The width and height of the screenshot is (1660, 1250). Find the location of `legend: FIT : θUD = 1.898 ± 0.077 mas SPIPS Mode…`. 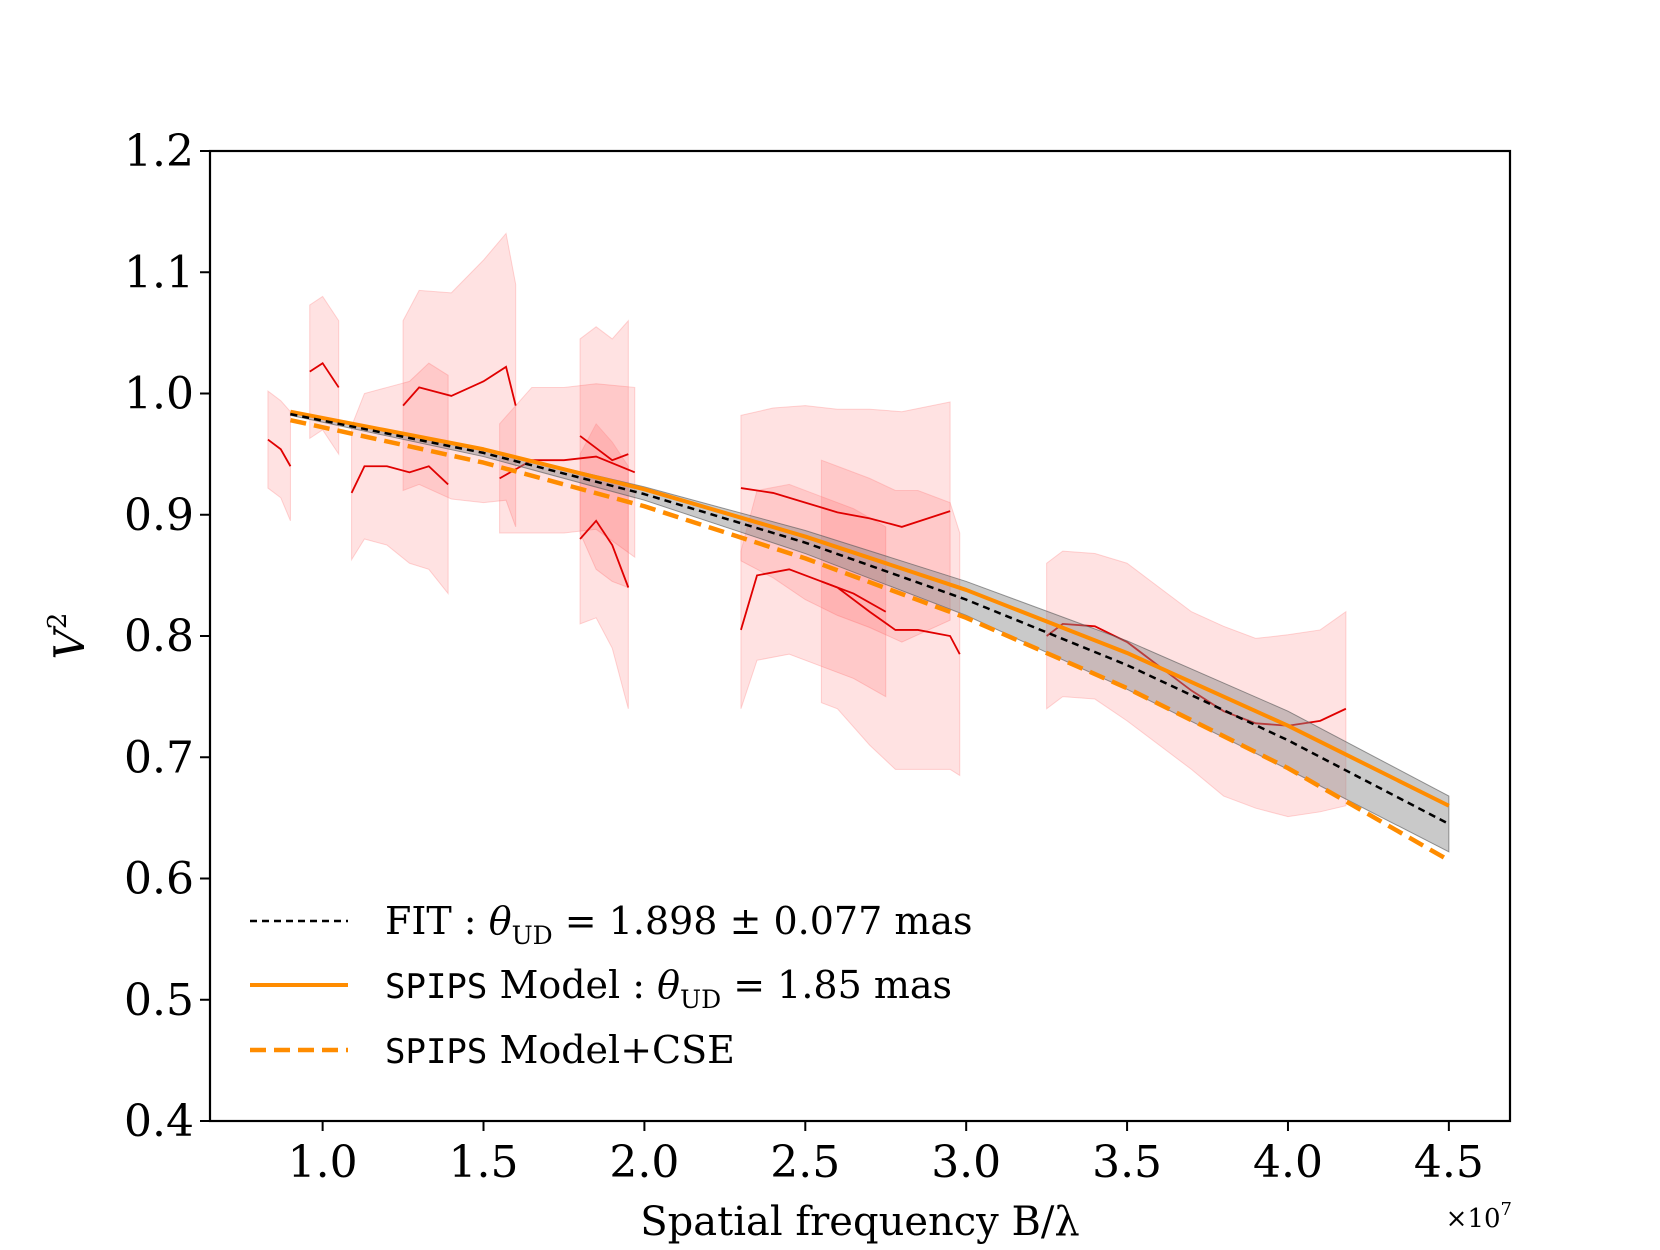

legend: FIT : θUD = 1.898 ± 0.077 mas SPIPS Mode… is located at coordinates (611, 985).